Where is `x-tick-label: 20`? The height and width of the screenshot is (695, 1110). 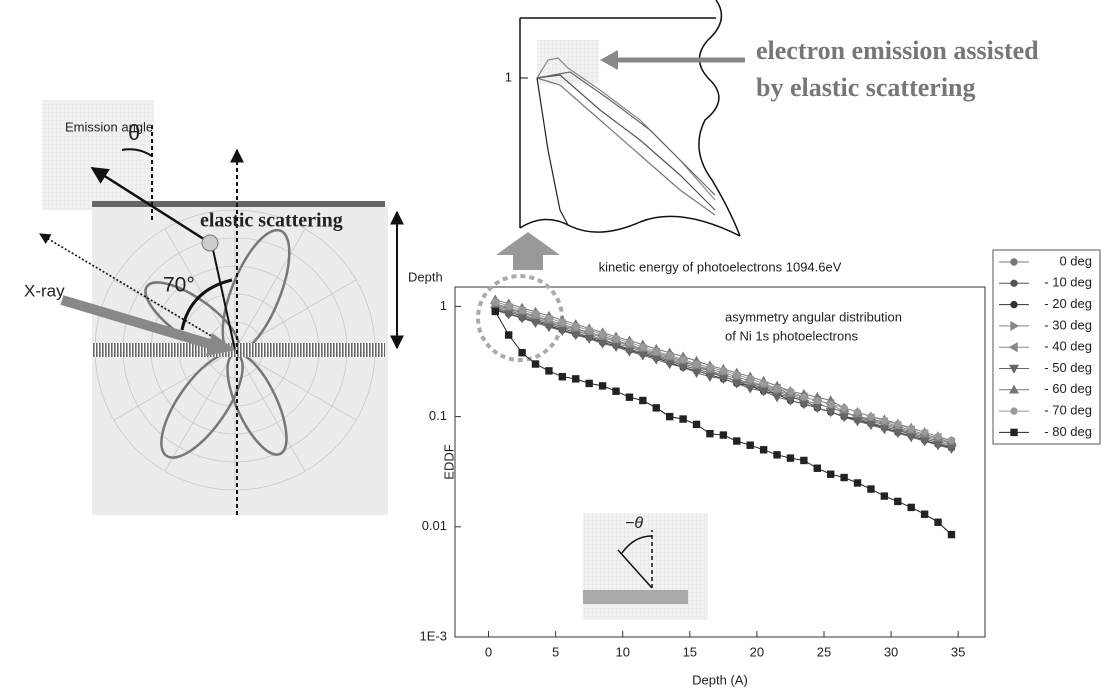
x-tick-label: 20 is located at coordinates (757, 651).